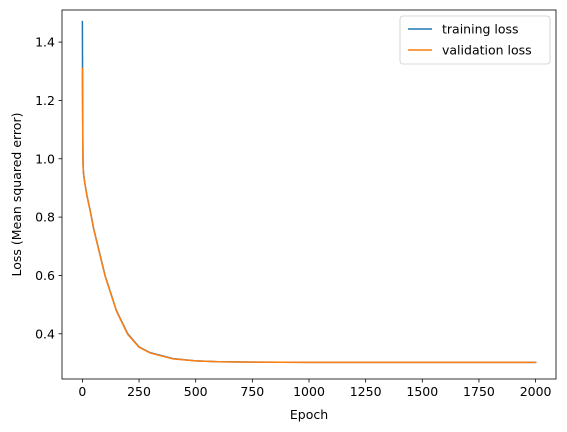  I want to click on y-tick-label: 1.0, so click(45, 158).